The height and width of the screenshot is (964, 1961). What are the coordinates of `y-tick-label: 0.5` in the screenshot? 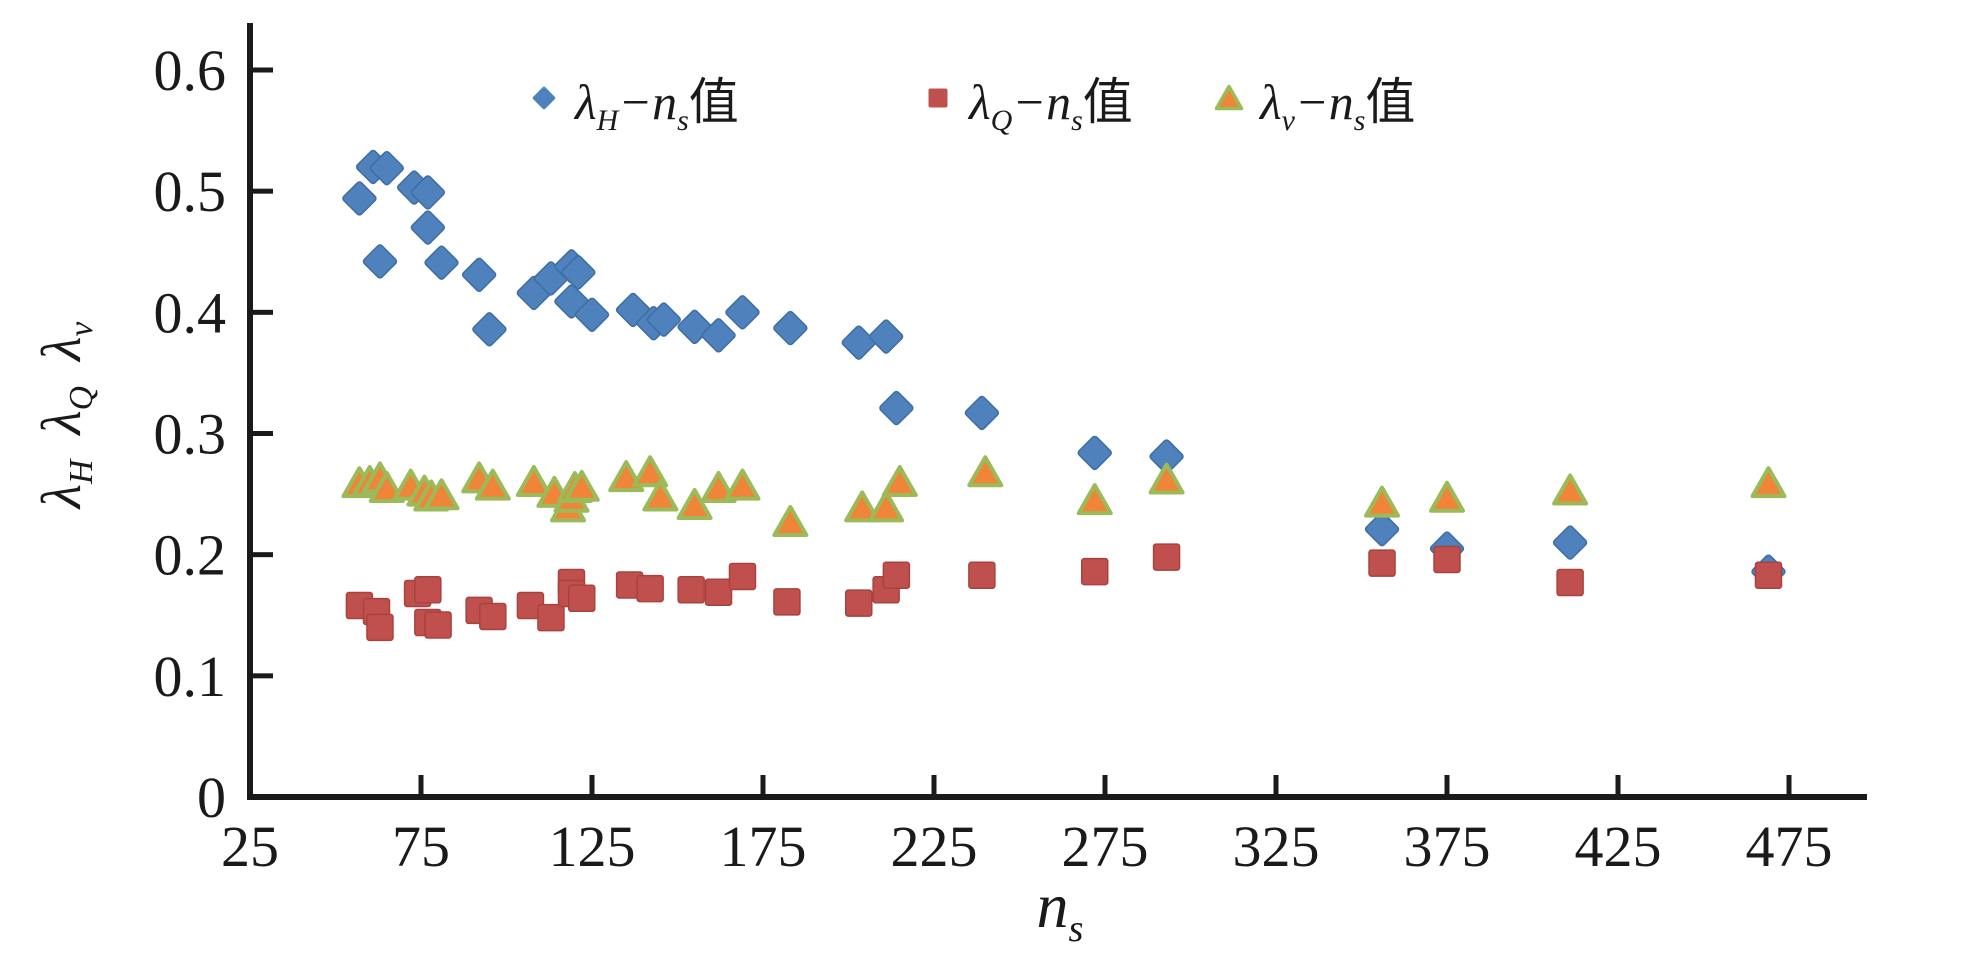 It's located at (190, 191).